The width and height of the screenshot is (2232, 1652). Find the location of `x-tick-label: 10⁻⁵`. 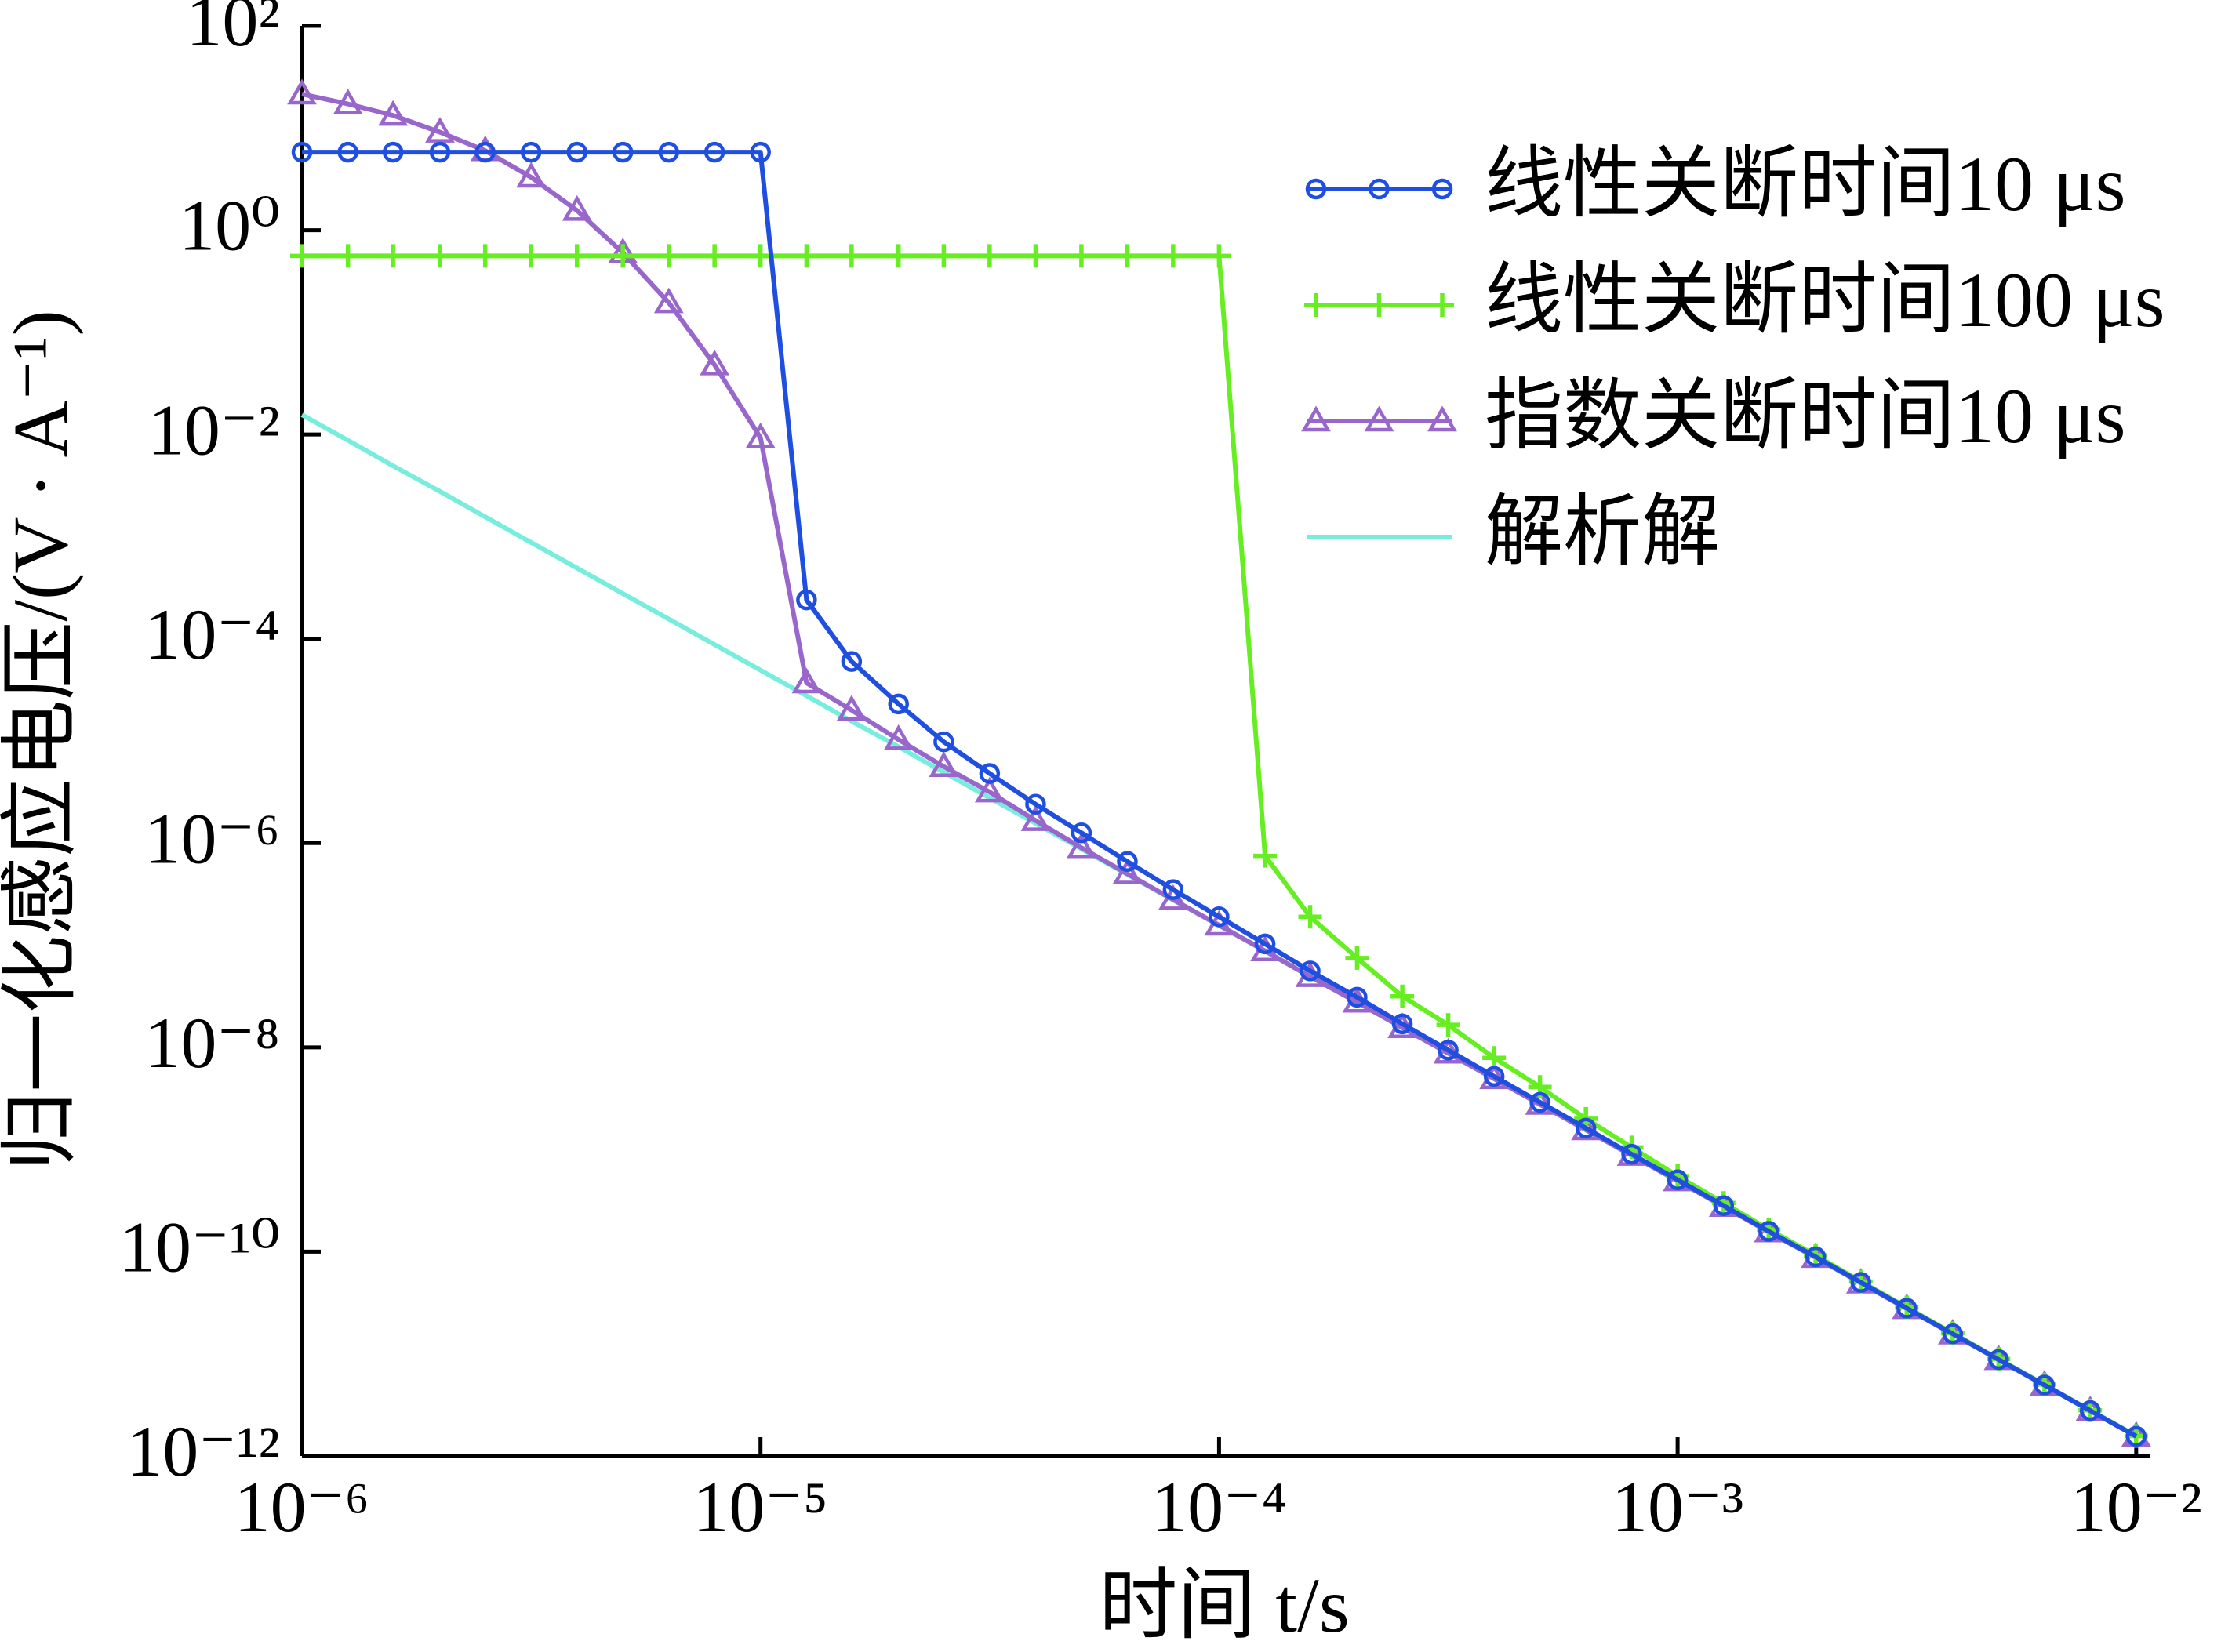

x-tick-label: 10⁻⁵ is located at coordinates (760, 1507).